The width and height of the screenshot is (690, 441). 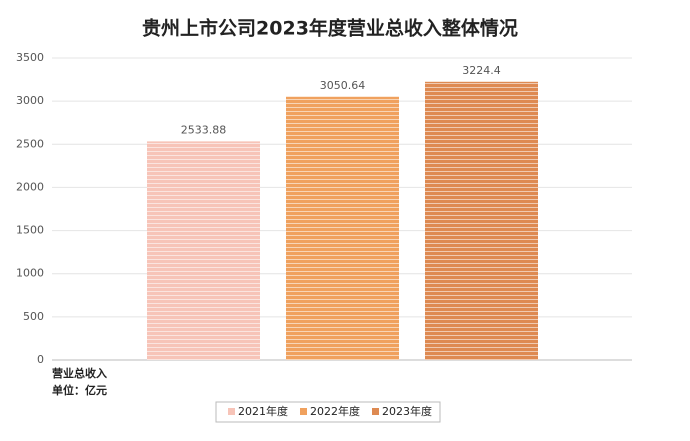 I want to click on y-tick-label: 3500, so click(x=30, y=57).